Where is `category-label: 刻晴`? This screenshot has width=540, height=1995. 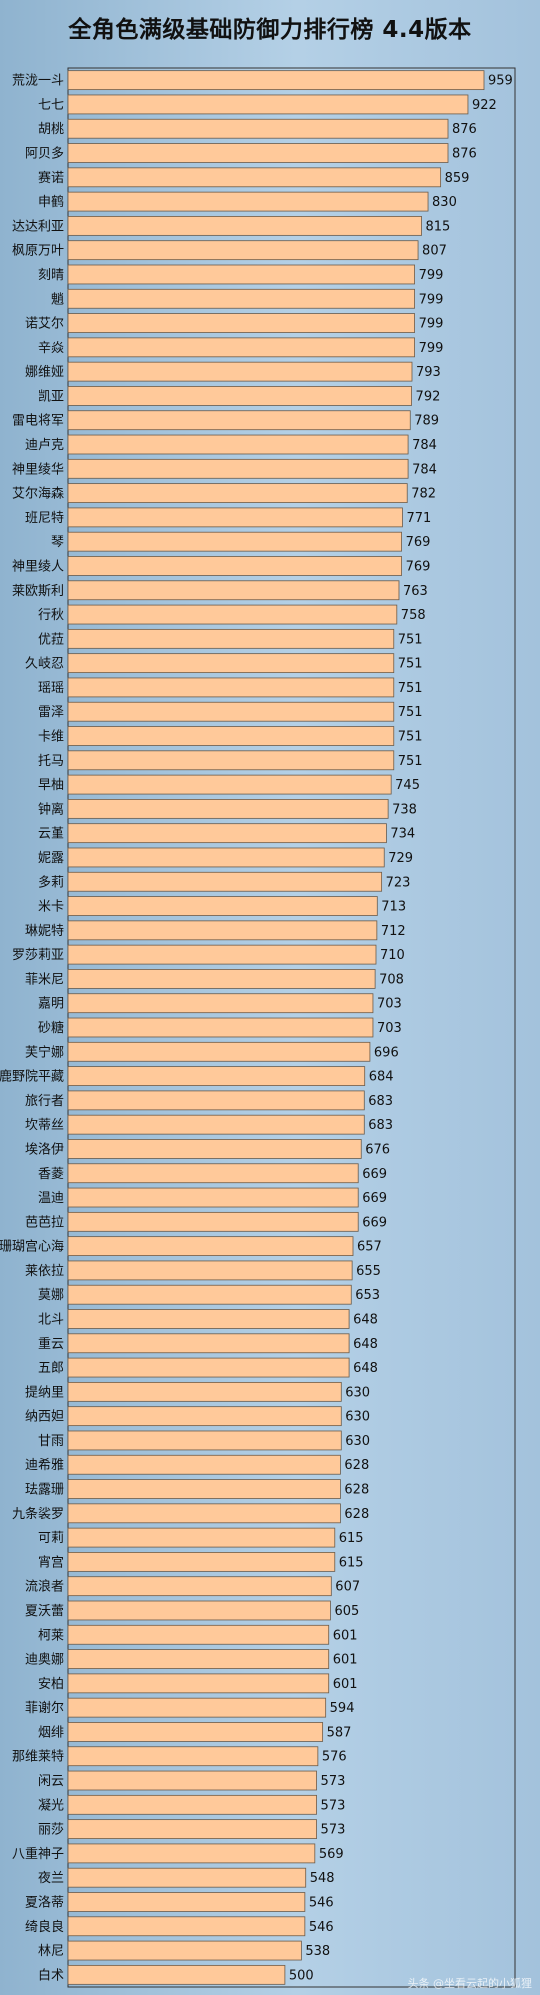
category-label: 刻晴 is located at coordinates (51, 275).